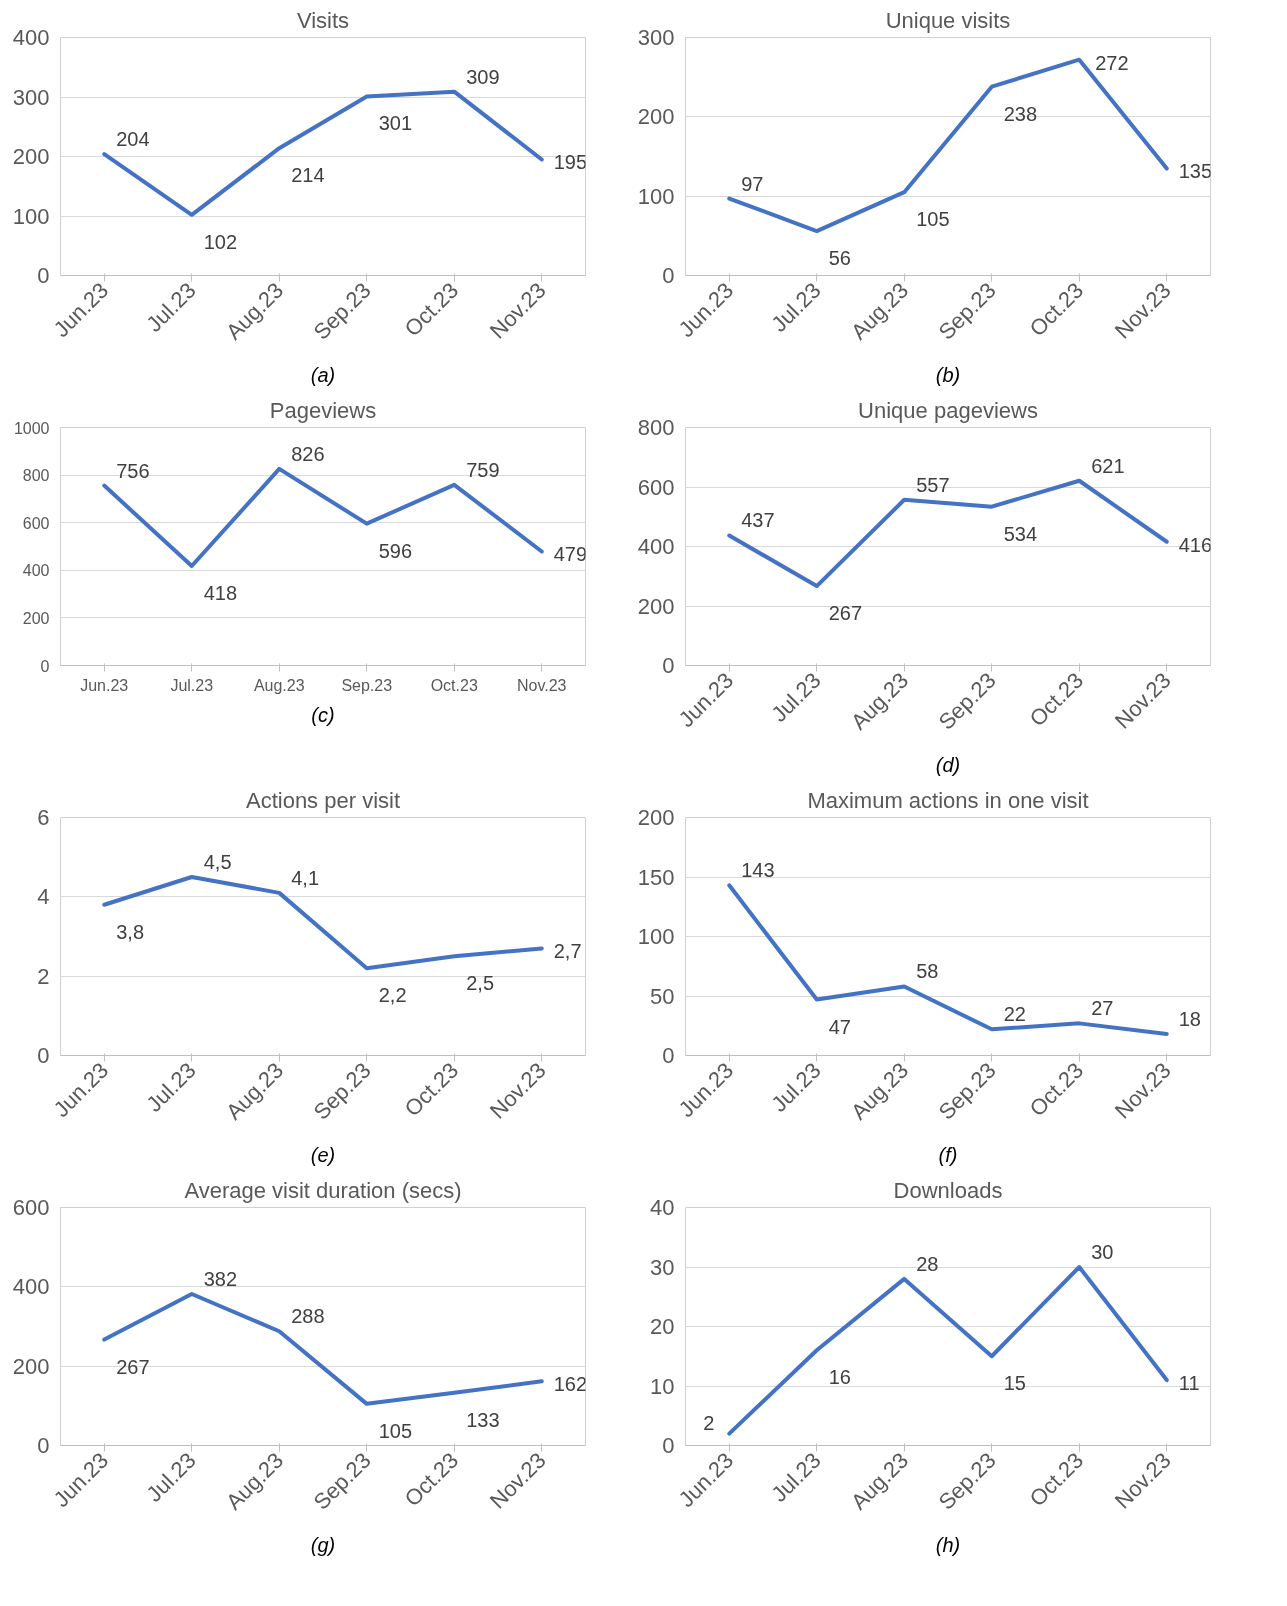 The image size is (1287, 1606). What do you see at coordinates (570, 162) in the screenshot?
I see `data-label: 195` at bounding box center [570, 162].